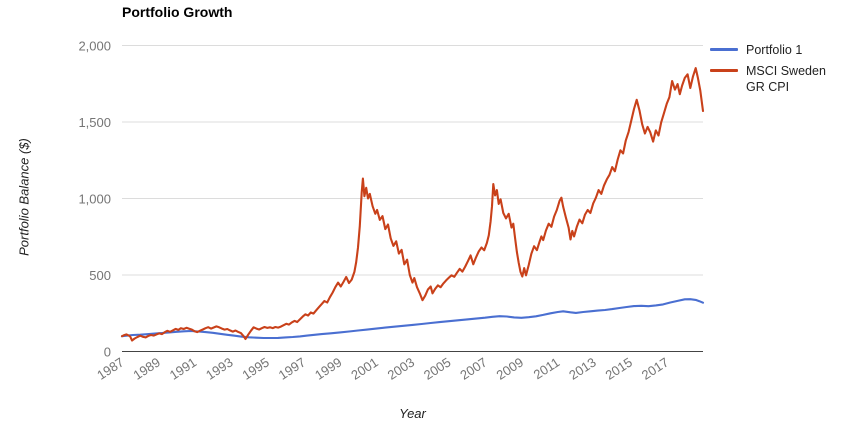 The image size is (841, 439). Describe the element at coordinates (510, 368) in the screenshot. I see `x-tick-label: 2009` at that location.